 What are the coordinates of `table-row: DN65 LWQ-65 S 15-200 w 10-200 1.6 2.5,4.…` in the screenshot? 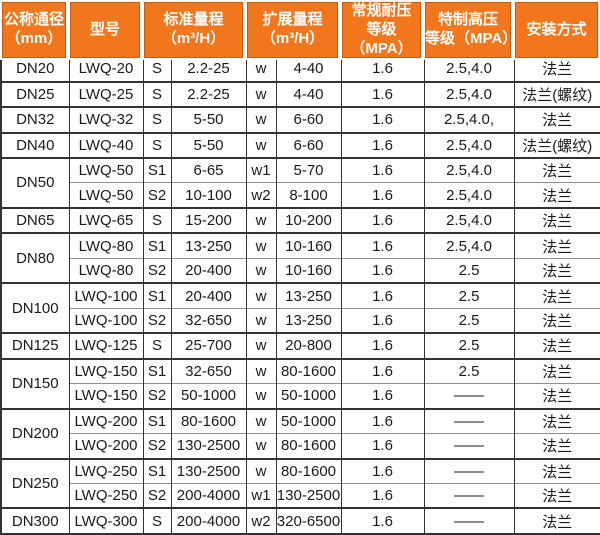 It's located at (300, 220).